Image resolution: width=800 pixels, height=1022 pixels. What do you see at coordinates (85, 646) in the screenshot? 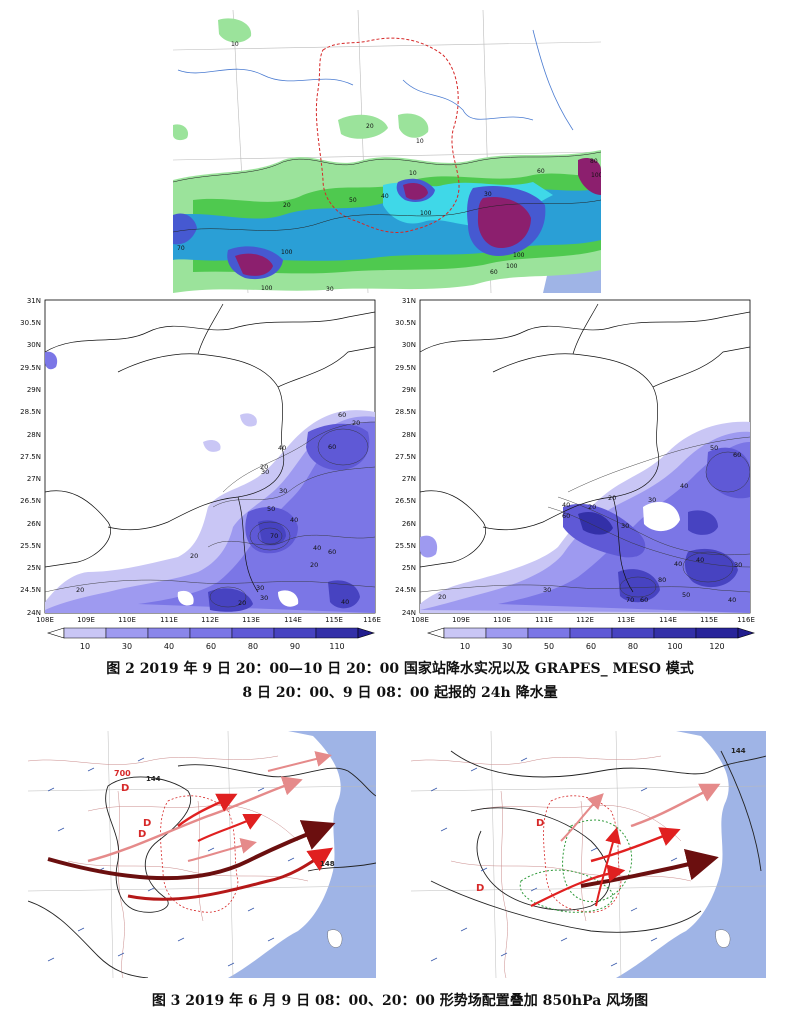
I see `colorbar-label: 10` at bounding box center [85, 646].